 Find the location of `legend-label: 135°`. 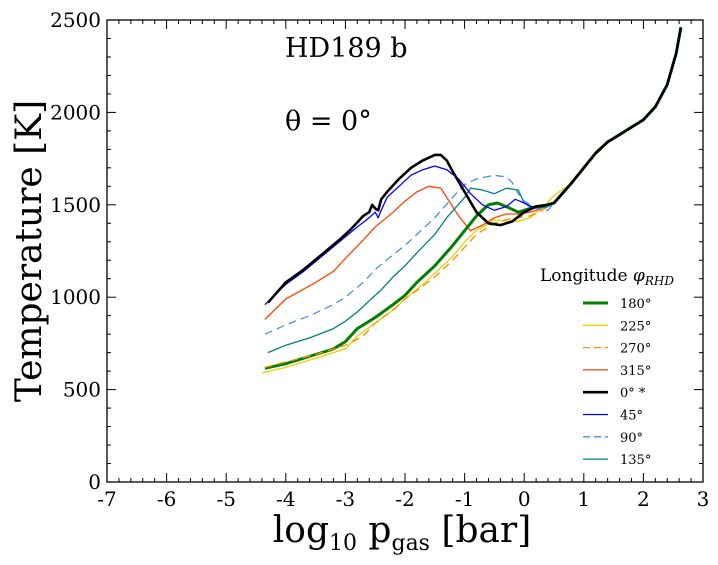

legend-label: 135° is located at coordinates (635, 460).